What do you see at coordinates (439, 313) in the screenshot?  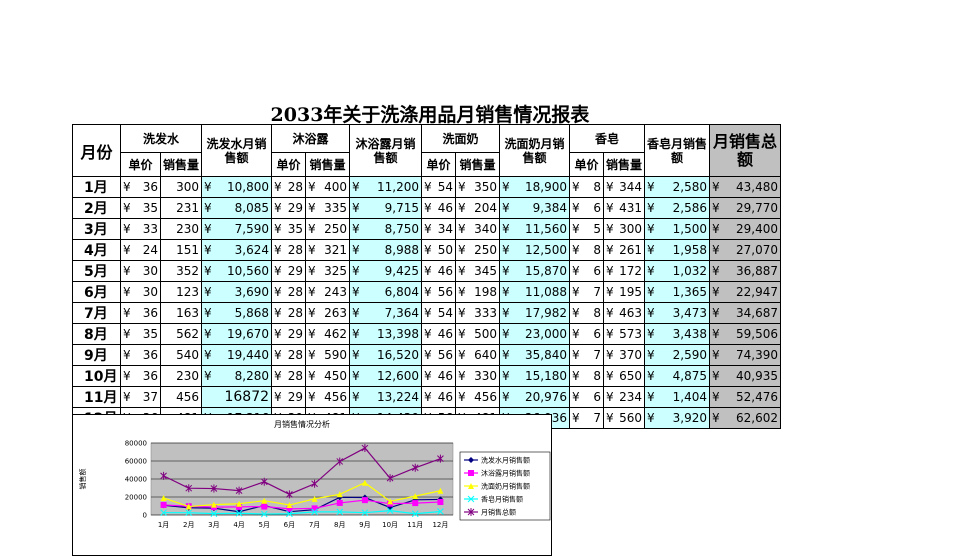 I see `cleanser-price-cell: ¥54` at bounding box center [439, 313].